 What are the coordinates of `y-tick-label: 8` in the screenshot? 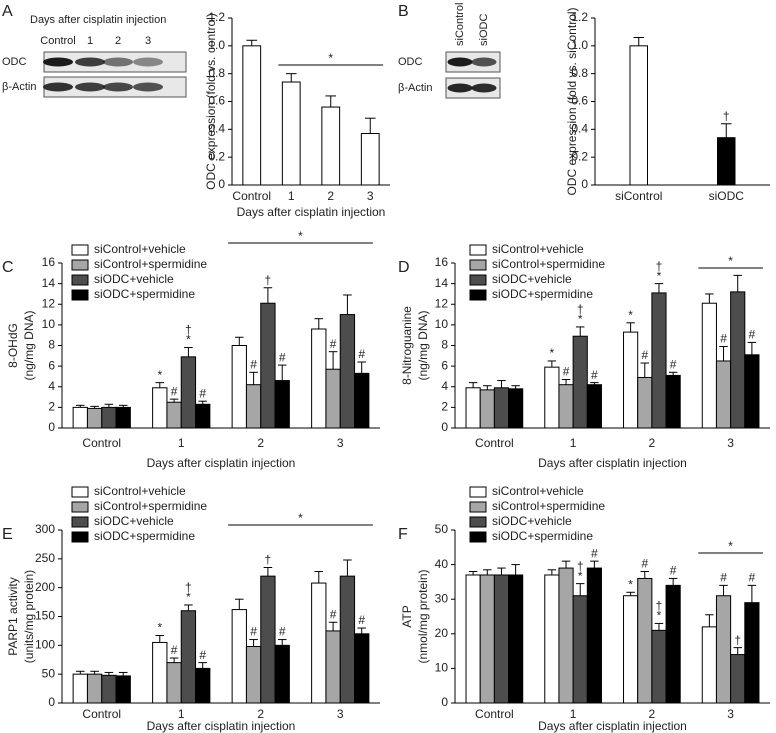 It's located at (444, 345).